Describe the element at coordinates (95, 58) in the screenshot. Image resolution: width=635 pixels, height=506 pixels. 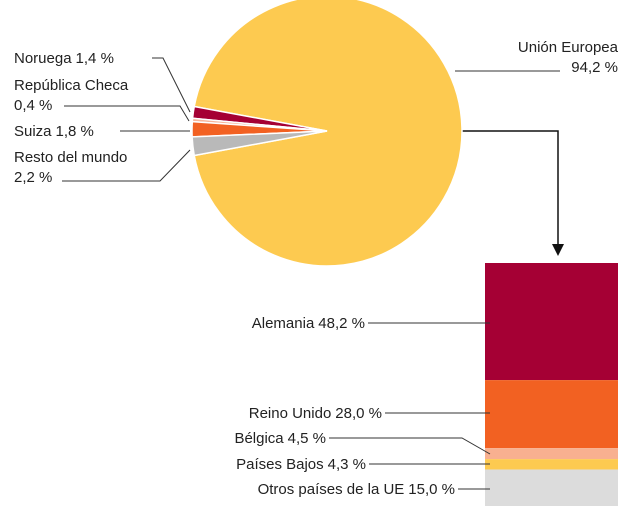
I see `value-label: 1,4 %` at that location.